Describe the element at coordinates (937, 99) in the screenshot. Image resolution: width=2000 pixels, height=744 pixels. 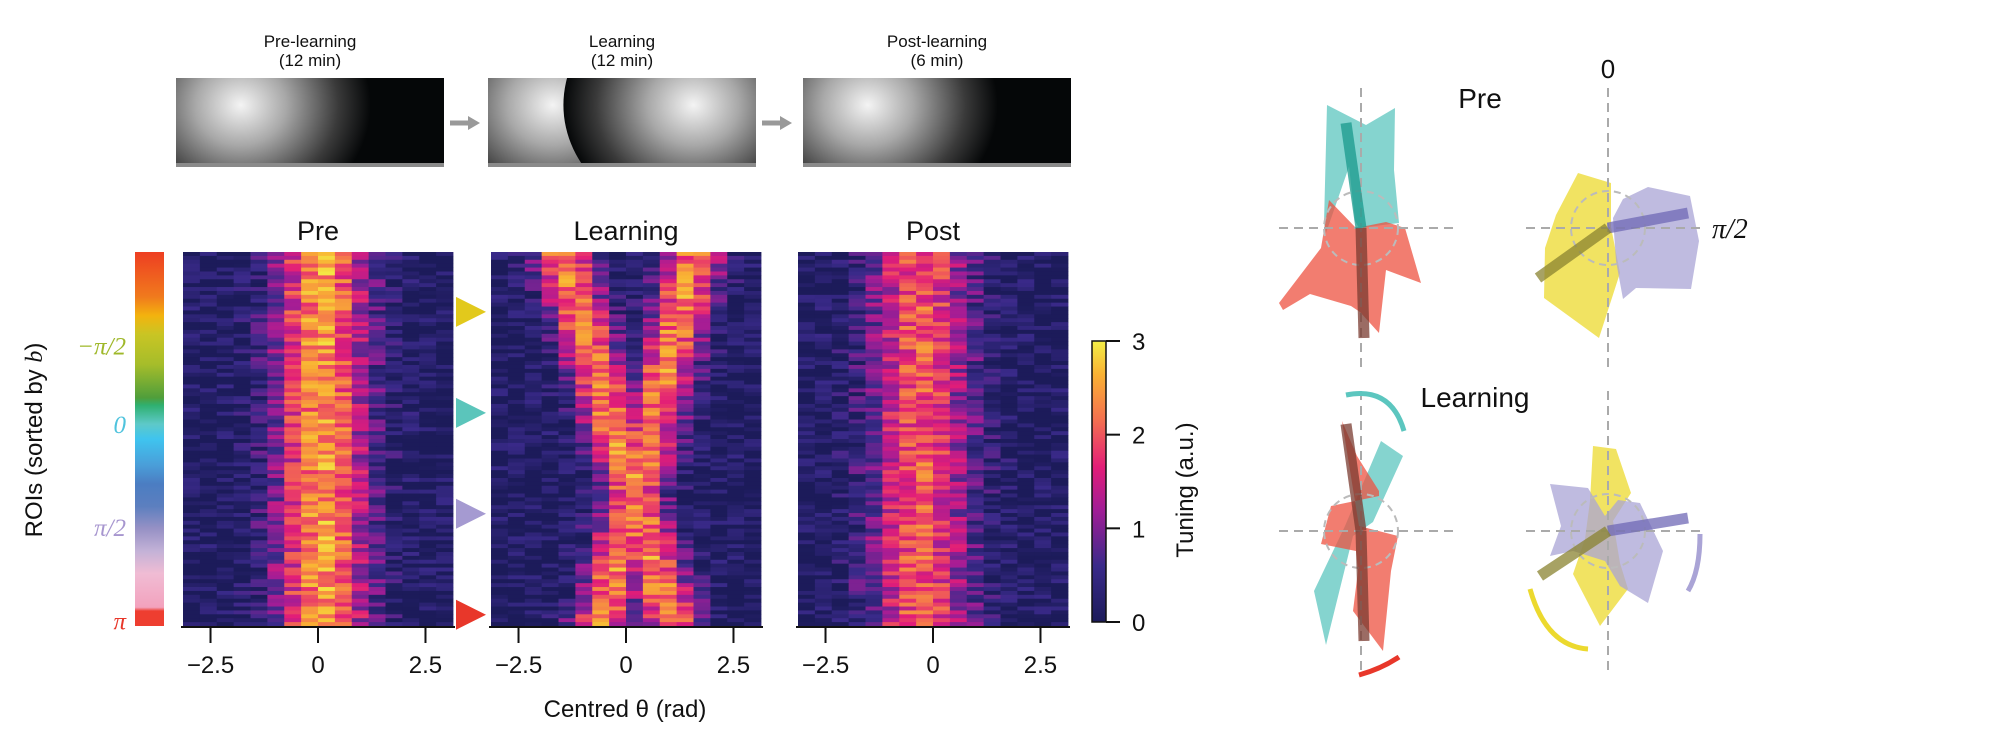
I see `arena-panel: Post-learning(6 min)` at that location.